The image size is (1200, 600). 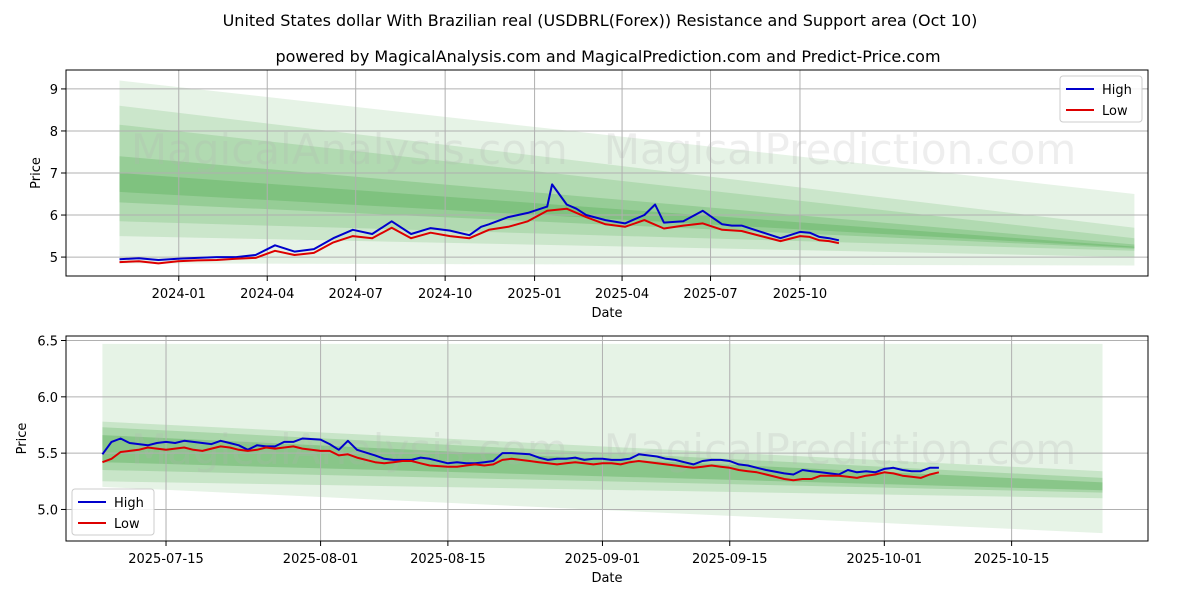 I want to click on y-tick-label: 8, so click(x=54, y=132).